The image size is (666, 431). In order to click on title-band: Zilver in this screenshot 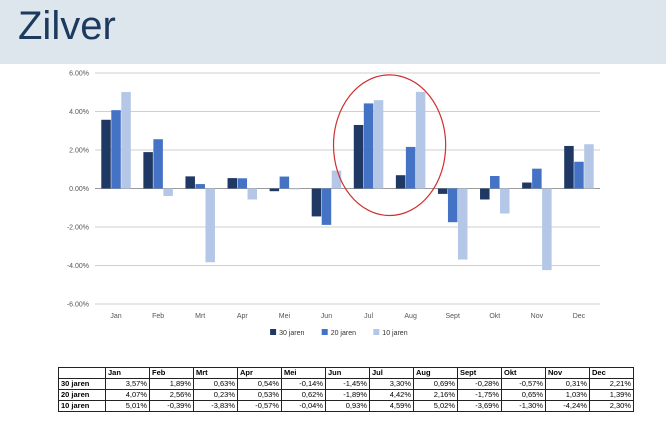, I will do `click(333, 32)`.